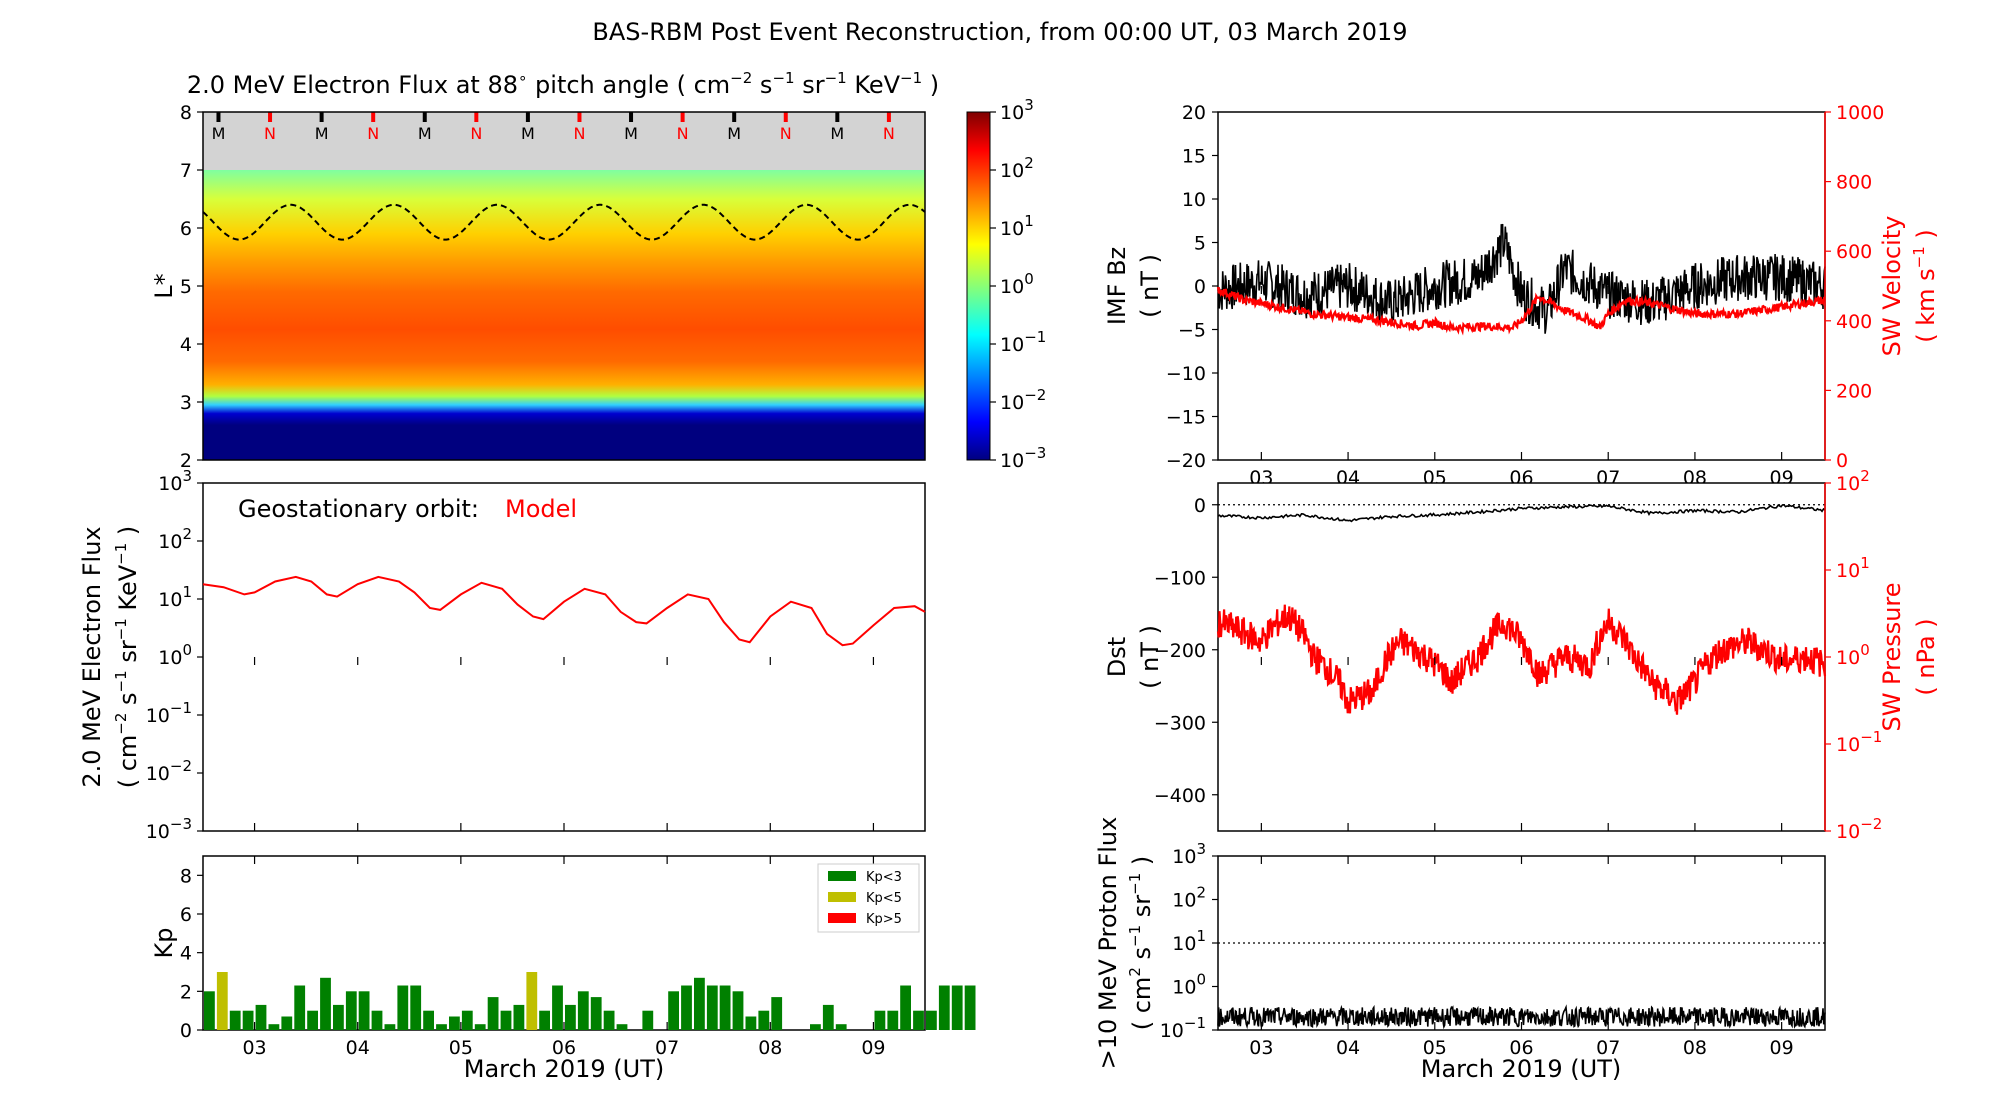  I want to click on proton-y-ticks: 10⁻¹ 10⁰ 10¹ 10² 10³, so click(1189, 941).